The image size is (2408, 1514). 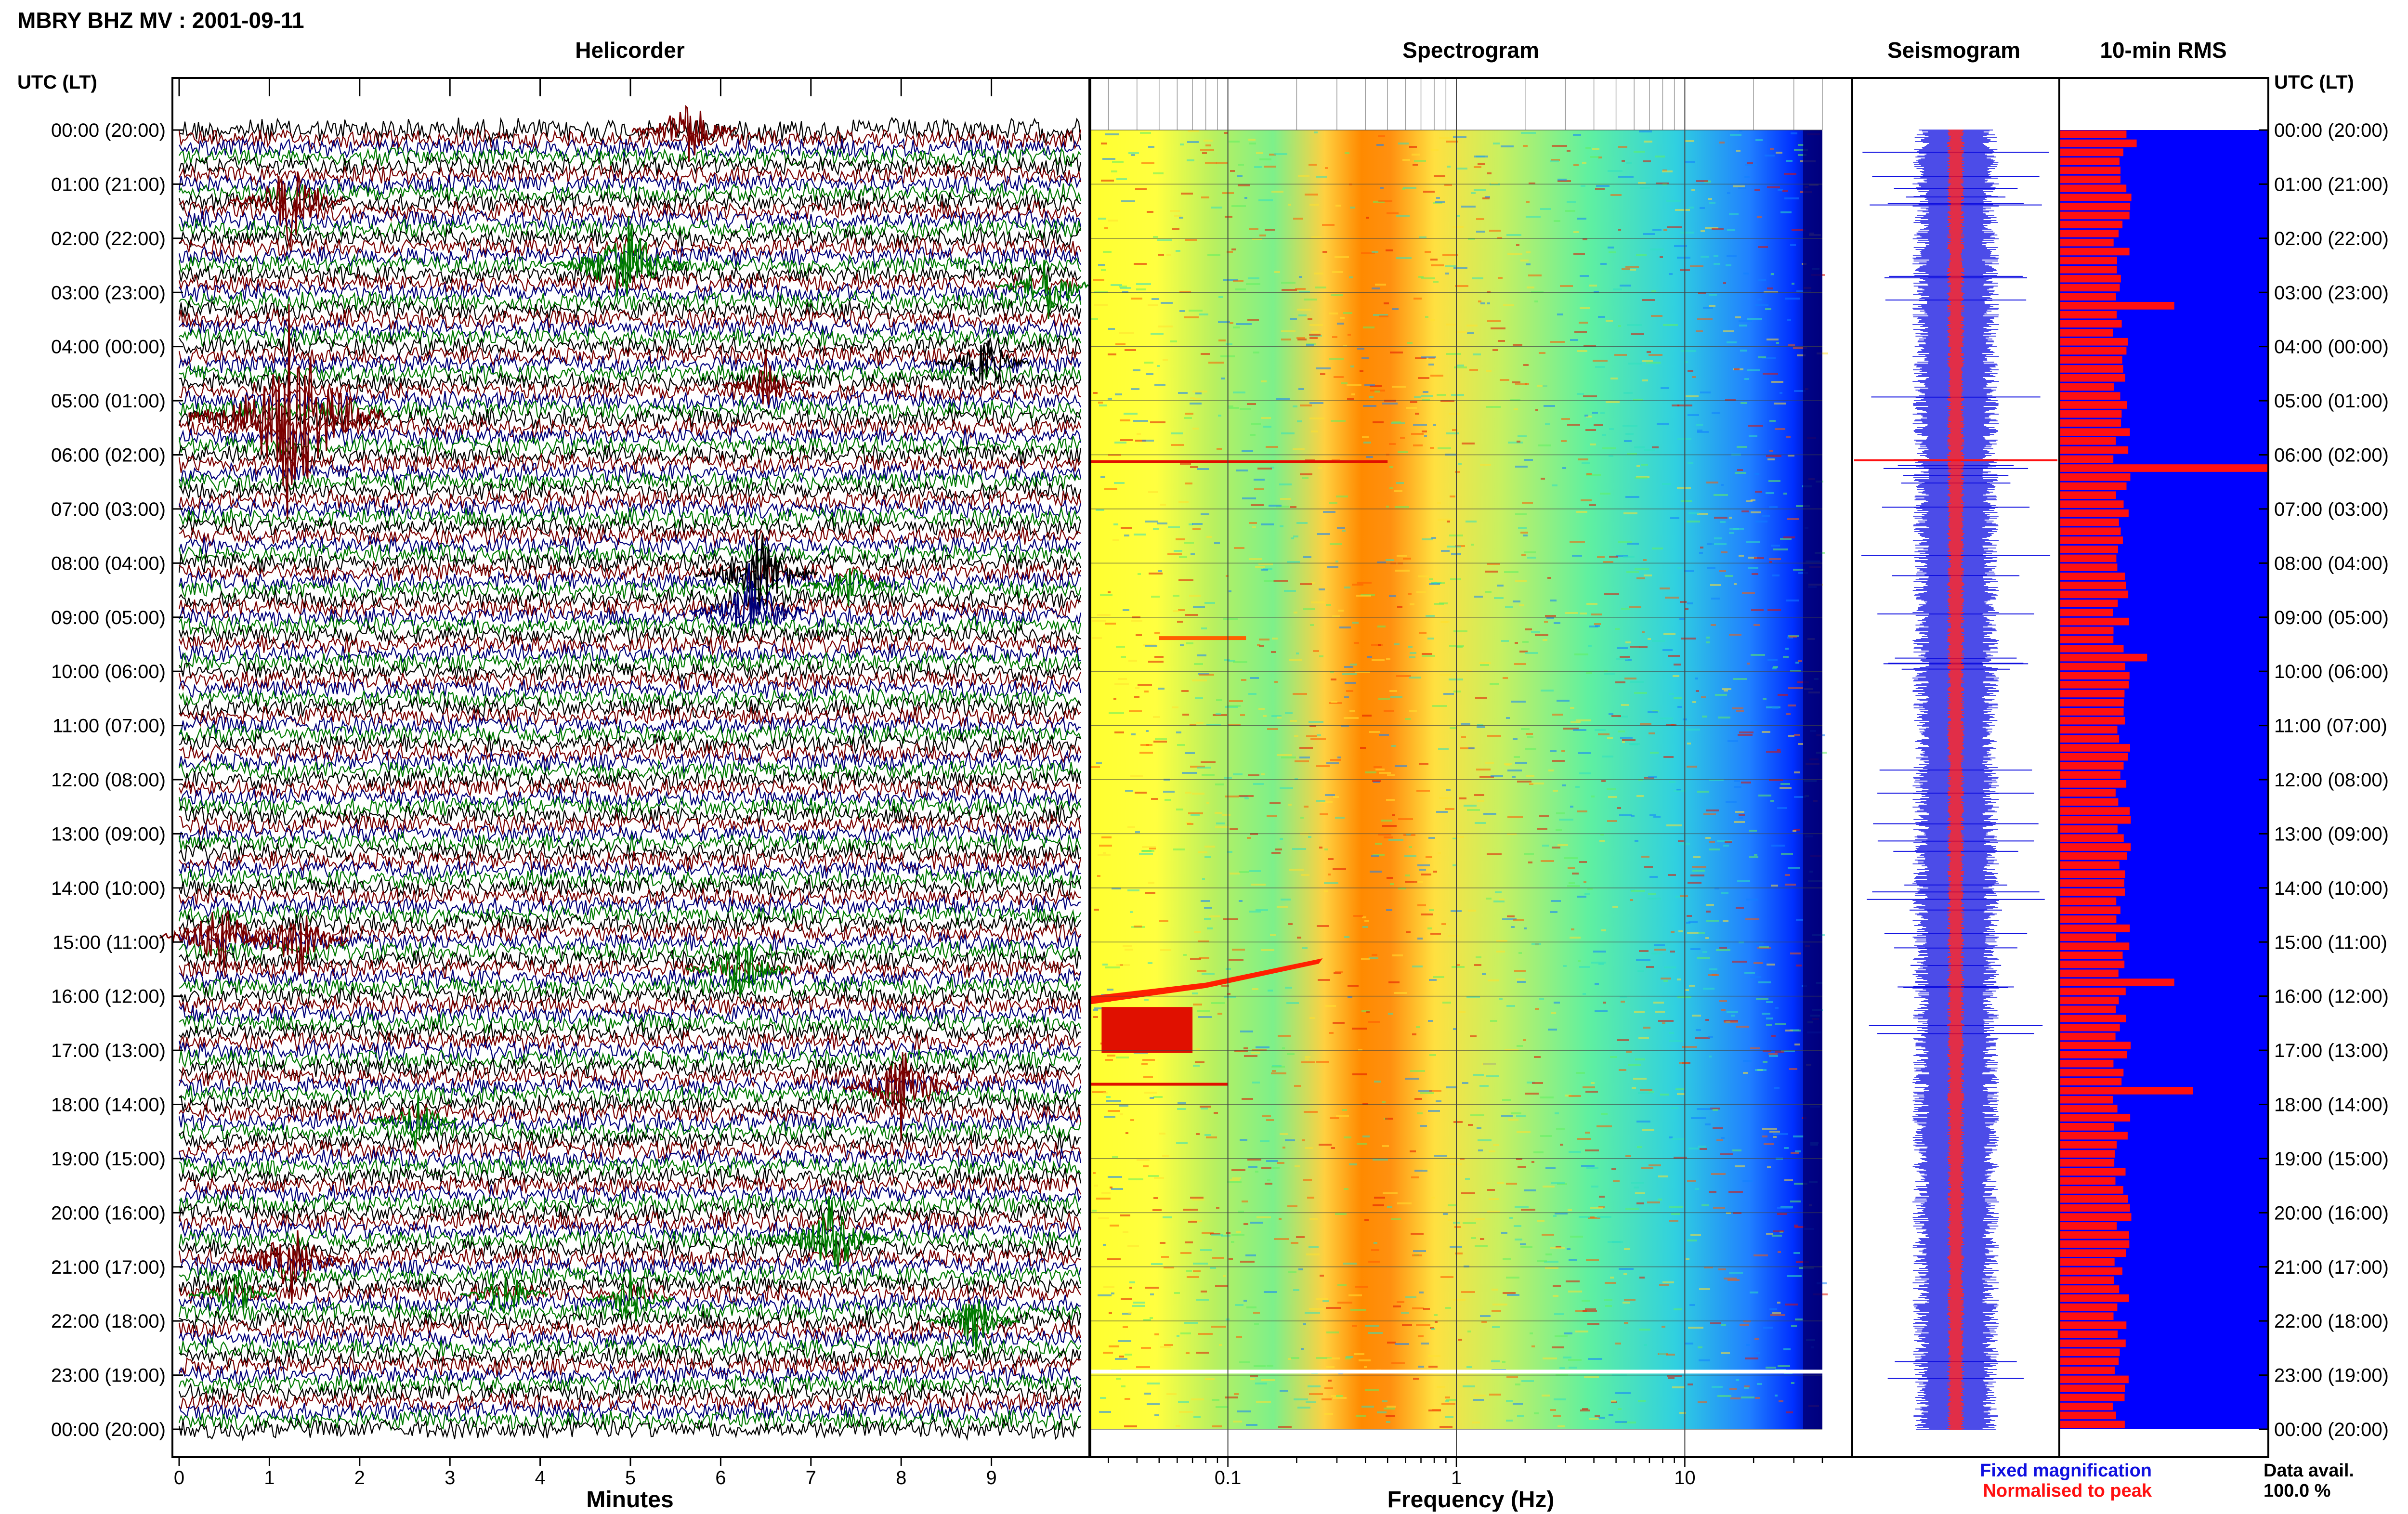 What do you see at coordinates (2331, 455) in the screenshot?
I see `y-tick-label-right: 06:00 (02:00)` at bounding box center [2331, 455].